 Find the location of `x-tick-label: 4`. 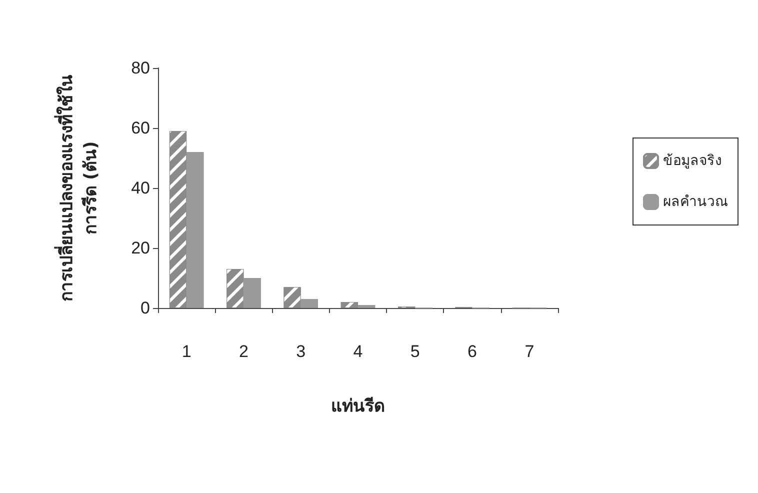

x-tick-label: 4 is located at coordinates (358, 351).